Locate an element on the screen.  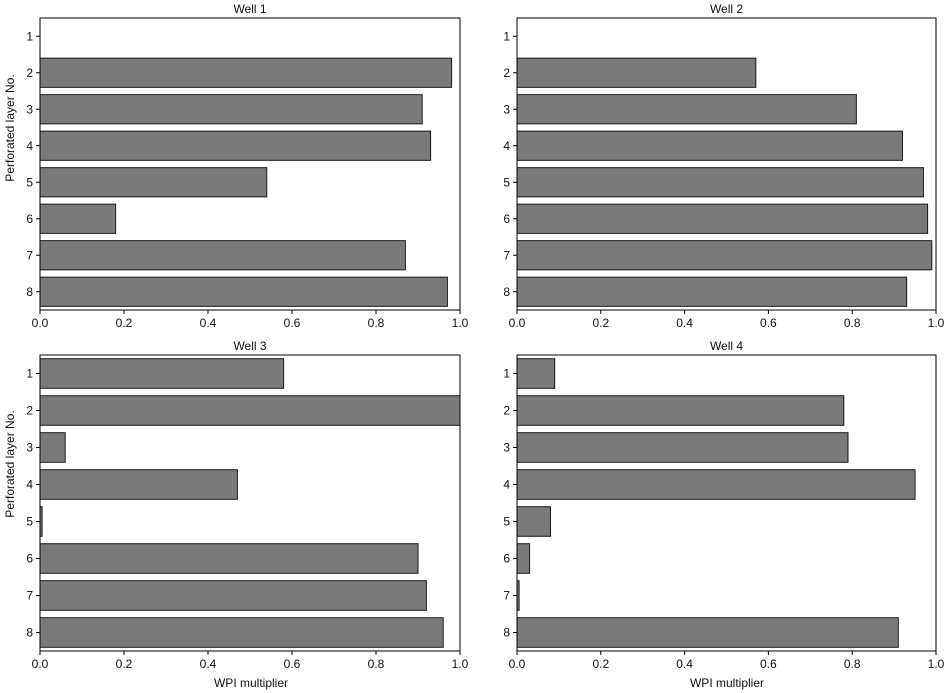
panel-title: Well 4 is located at coordinates (726, 346).